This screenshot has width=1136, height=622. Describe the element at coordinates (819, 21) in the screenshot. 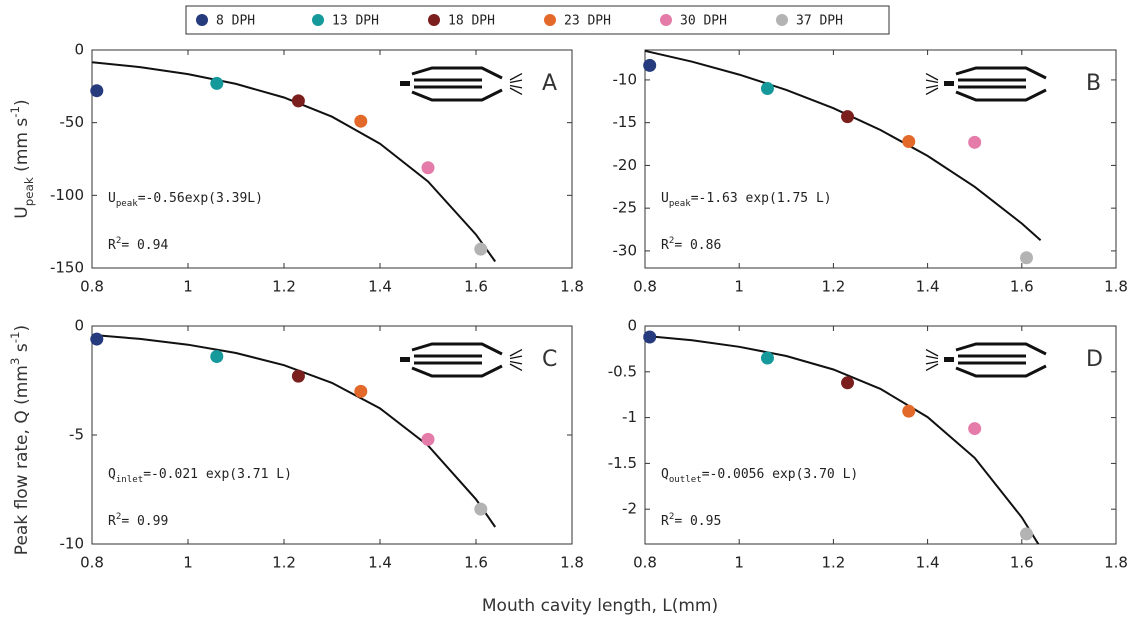

I see `legend-label: 37 DPH` at that location.